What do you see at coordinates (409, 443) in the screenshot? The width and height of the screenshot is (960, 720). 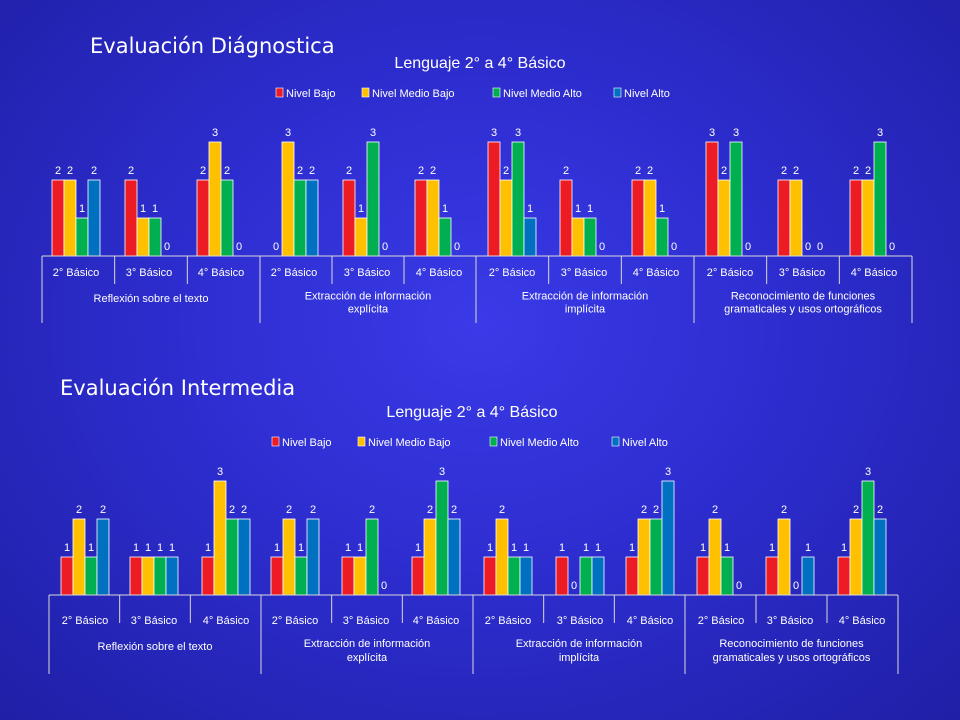 I see `legend-label: Nivel Medio Bajo` at bounding box center [409, 443].